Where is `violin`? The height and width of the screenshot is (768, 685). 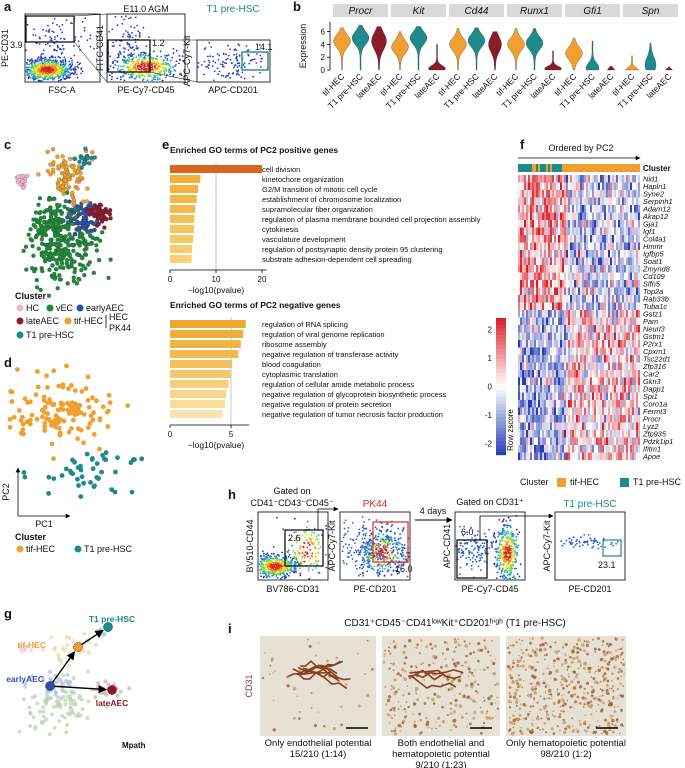 violin is located at coordinates (669, 68).